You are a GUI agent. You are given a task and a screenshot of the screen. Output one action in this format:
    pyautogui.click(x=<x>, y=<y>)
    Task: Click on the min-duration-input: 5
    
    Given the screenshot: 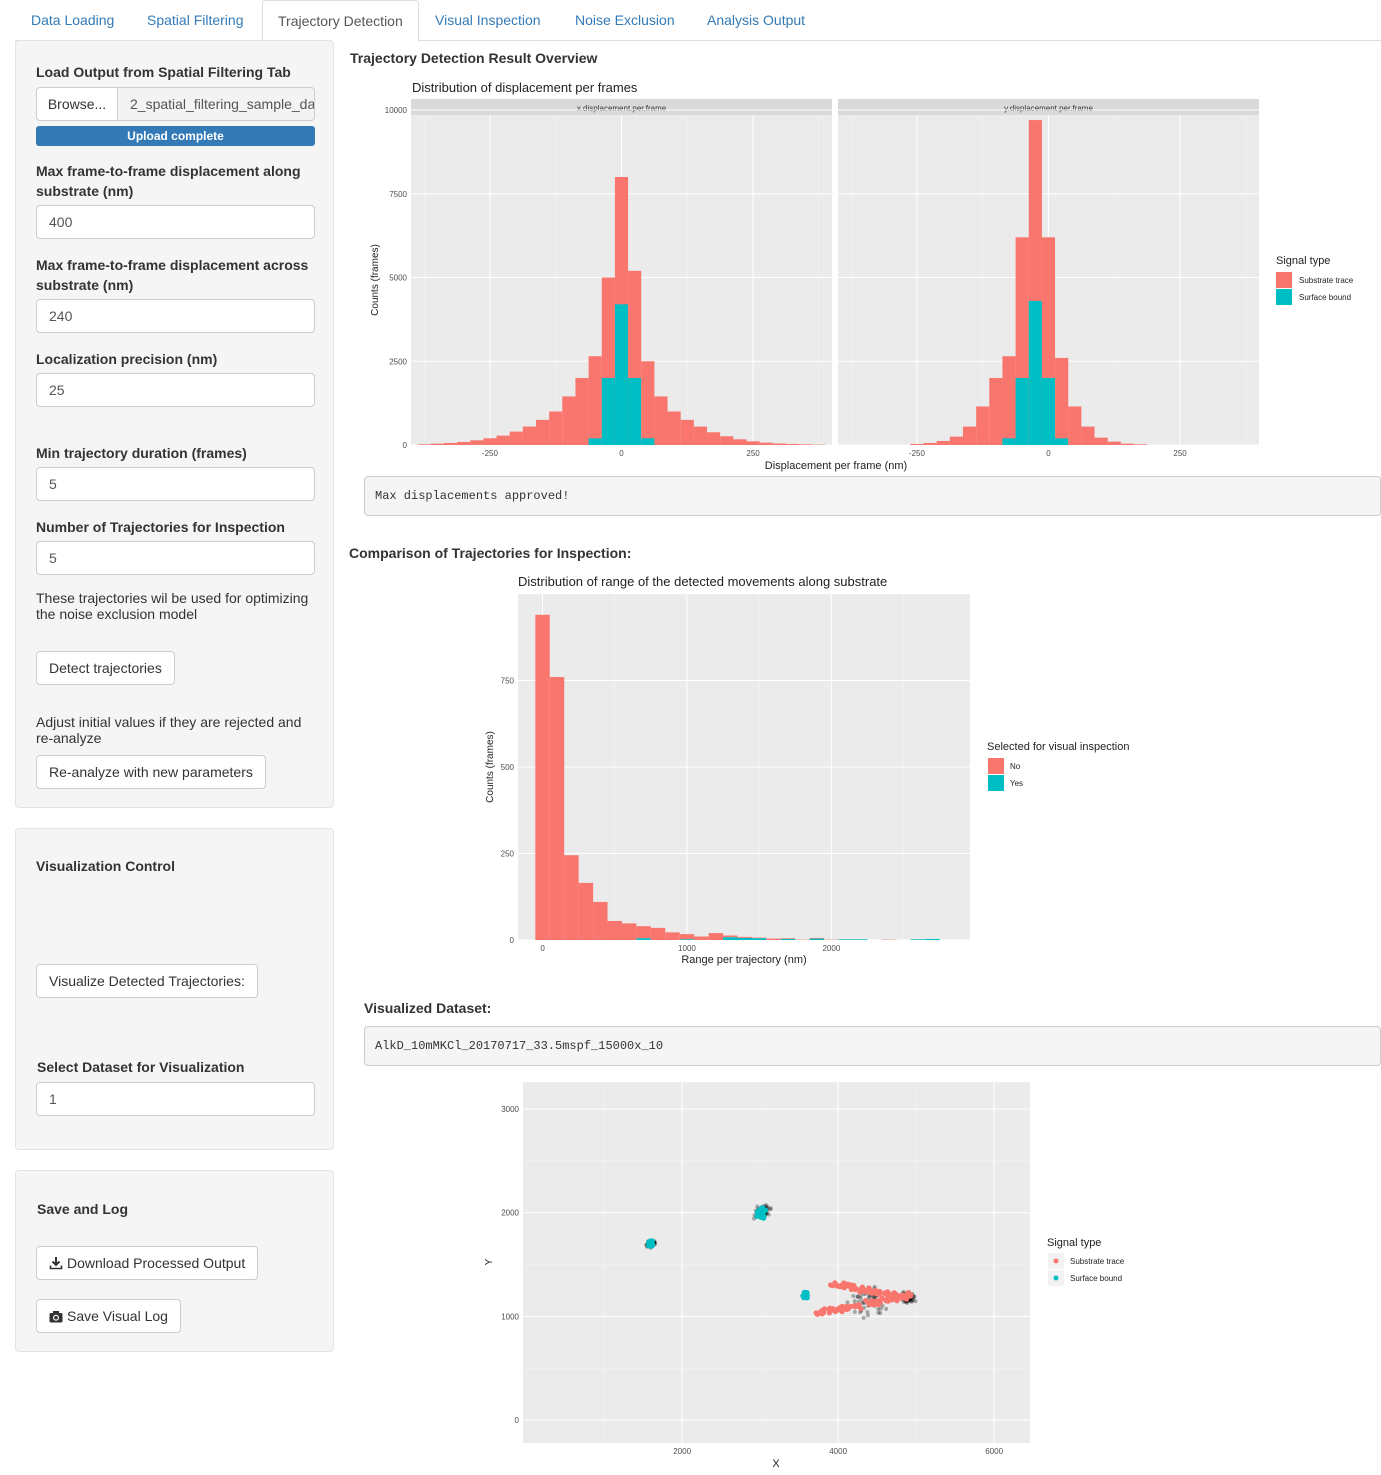 What is the action you would take?
    pyautogui.click(x=175, y=484)
    